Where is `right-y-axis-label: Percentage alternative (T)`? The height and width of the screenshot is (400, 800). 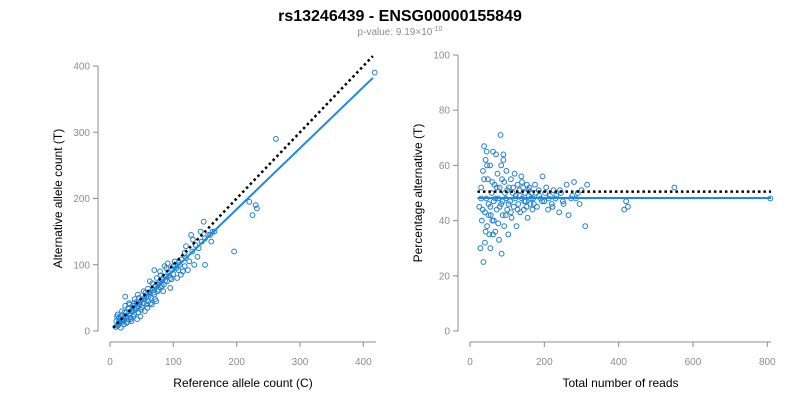
right-y-axis-label: Percentage alternative (T) is located at coordinates (418, 193).